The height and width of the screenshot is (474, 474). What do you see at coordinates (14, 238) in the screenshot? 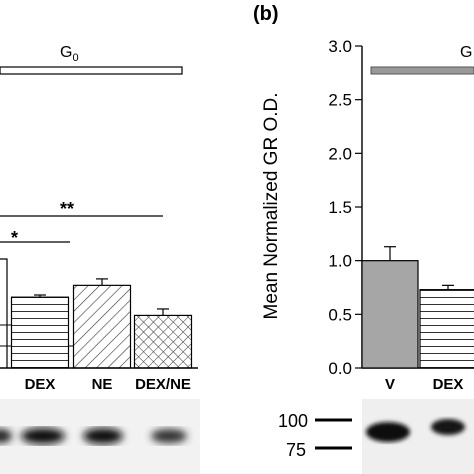
I see `significance-label-single: *` at bounding box center [14, 238].